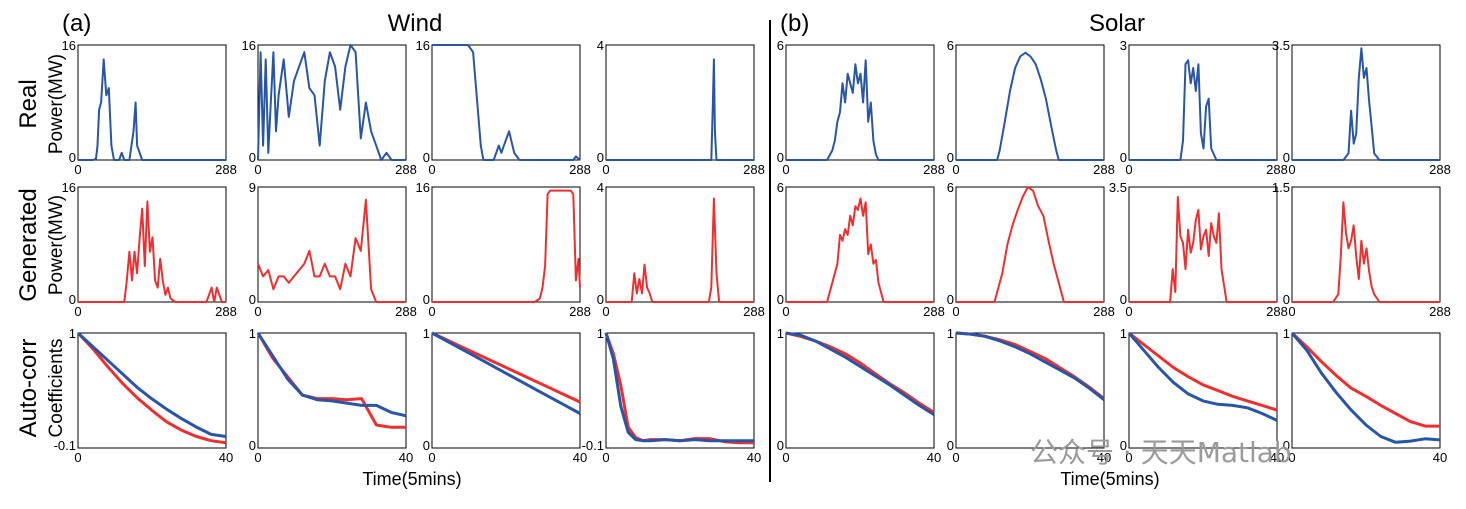 This screenshot has height=509, width=1466. I want to click on panel-autocorr-4-ytick-bottom: -0.1, so click(593, 445).